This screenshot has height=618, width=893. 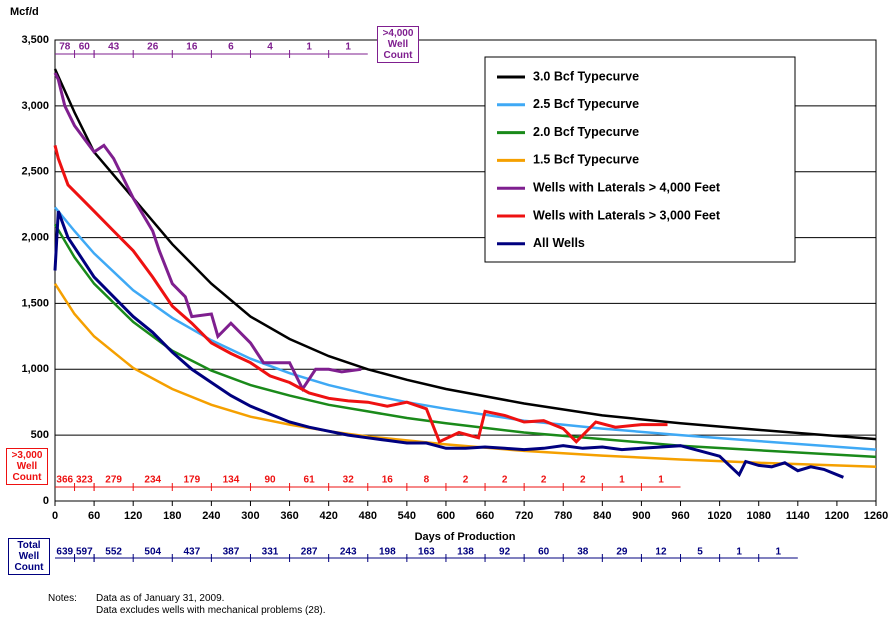 I want to click on x-tick-label: 840, so click(x=602, y=516).